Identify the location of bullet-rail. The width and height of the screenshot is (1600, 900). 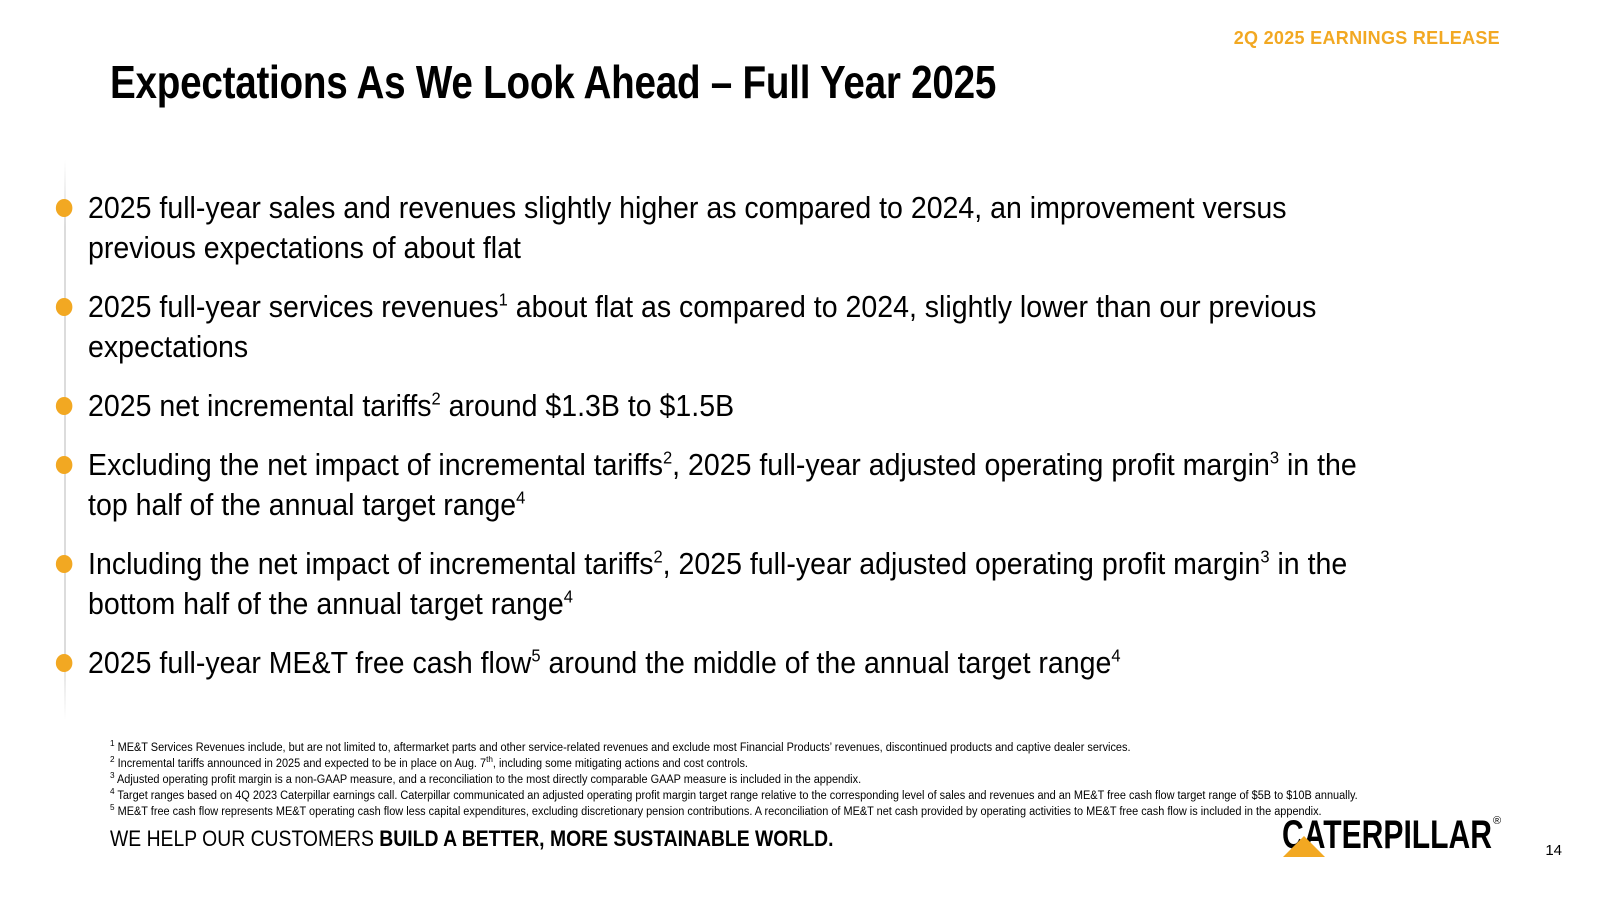
(65, 440).